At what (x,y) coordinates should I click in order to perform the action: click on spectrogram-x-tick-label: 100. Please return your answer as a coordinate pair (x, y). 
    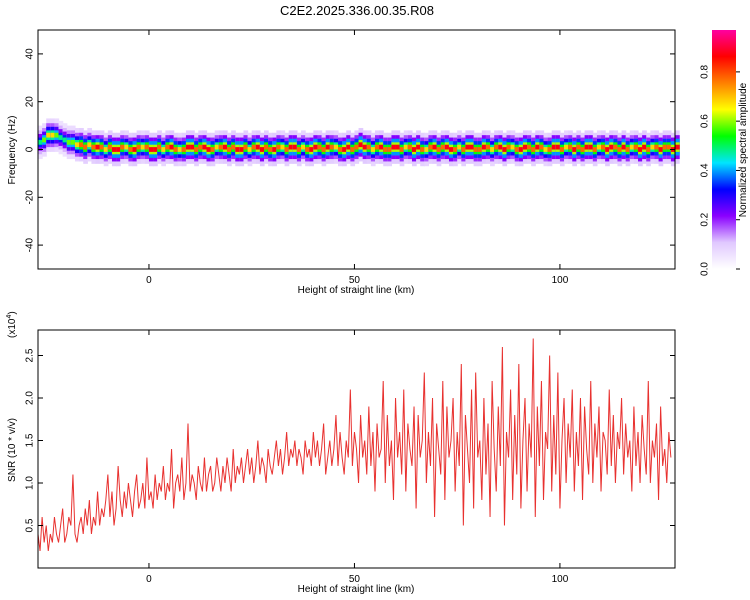
    Looking at the image, I should click on (560, 280).